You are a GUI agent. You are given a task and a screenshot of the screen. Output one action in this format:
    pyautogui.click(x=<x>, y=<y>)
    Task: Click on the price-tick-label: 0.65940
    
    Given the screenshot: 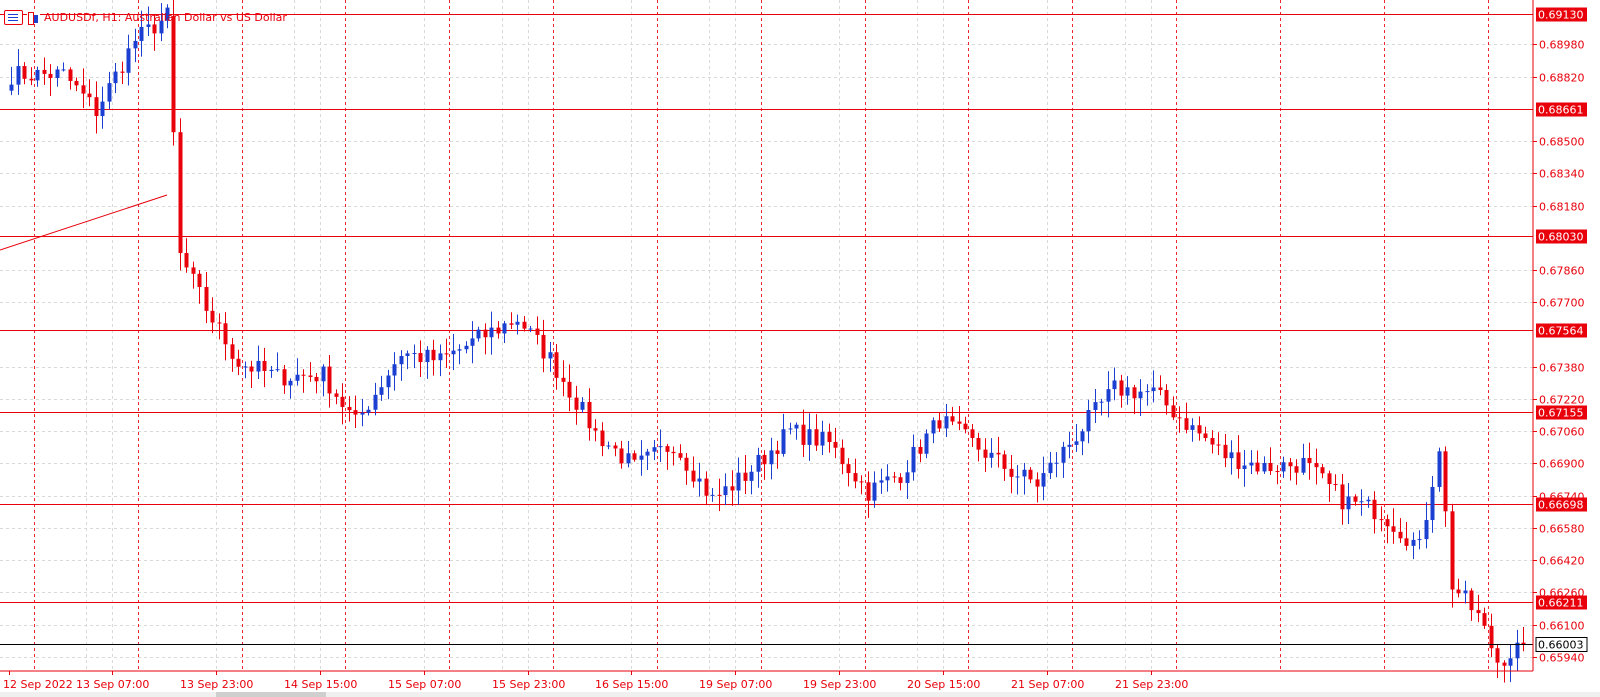 What is the action you would take?
    pyautogui.click(x=1562, y=658)
    